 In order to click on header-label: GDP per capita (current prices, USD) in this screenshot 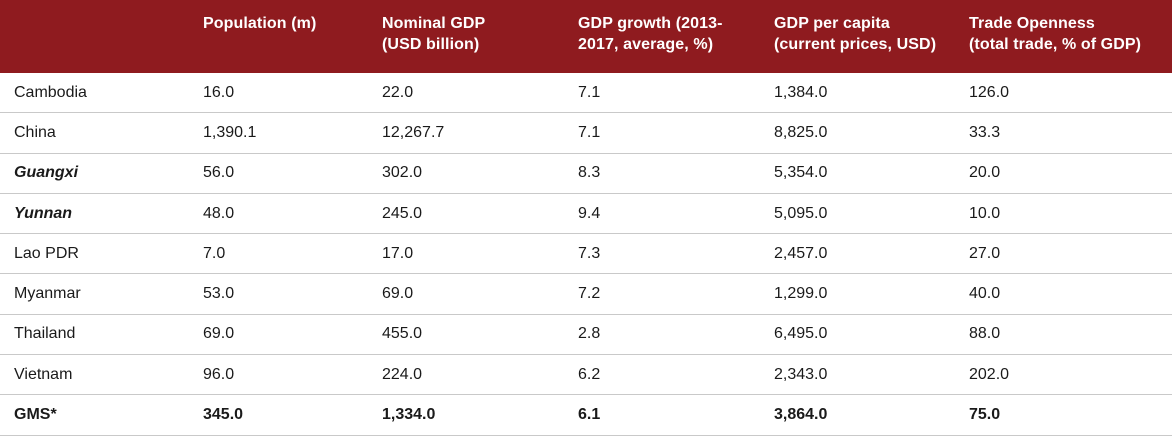, I will do `click(855, 34)`.